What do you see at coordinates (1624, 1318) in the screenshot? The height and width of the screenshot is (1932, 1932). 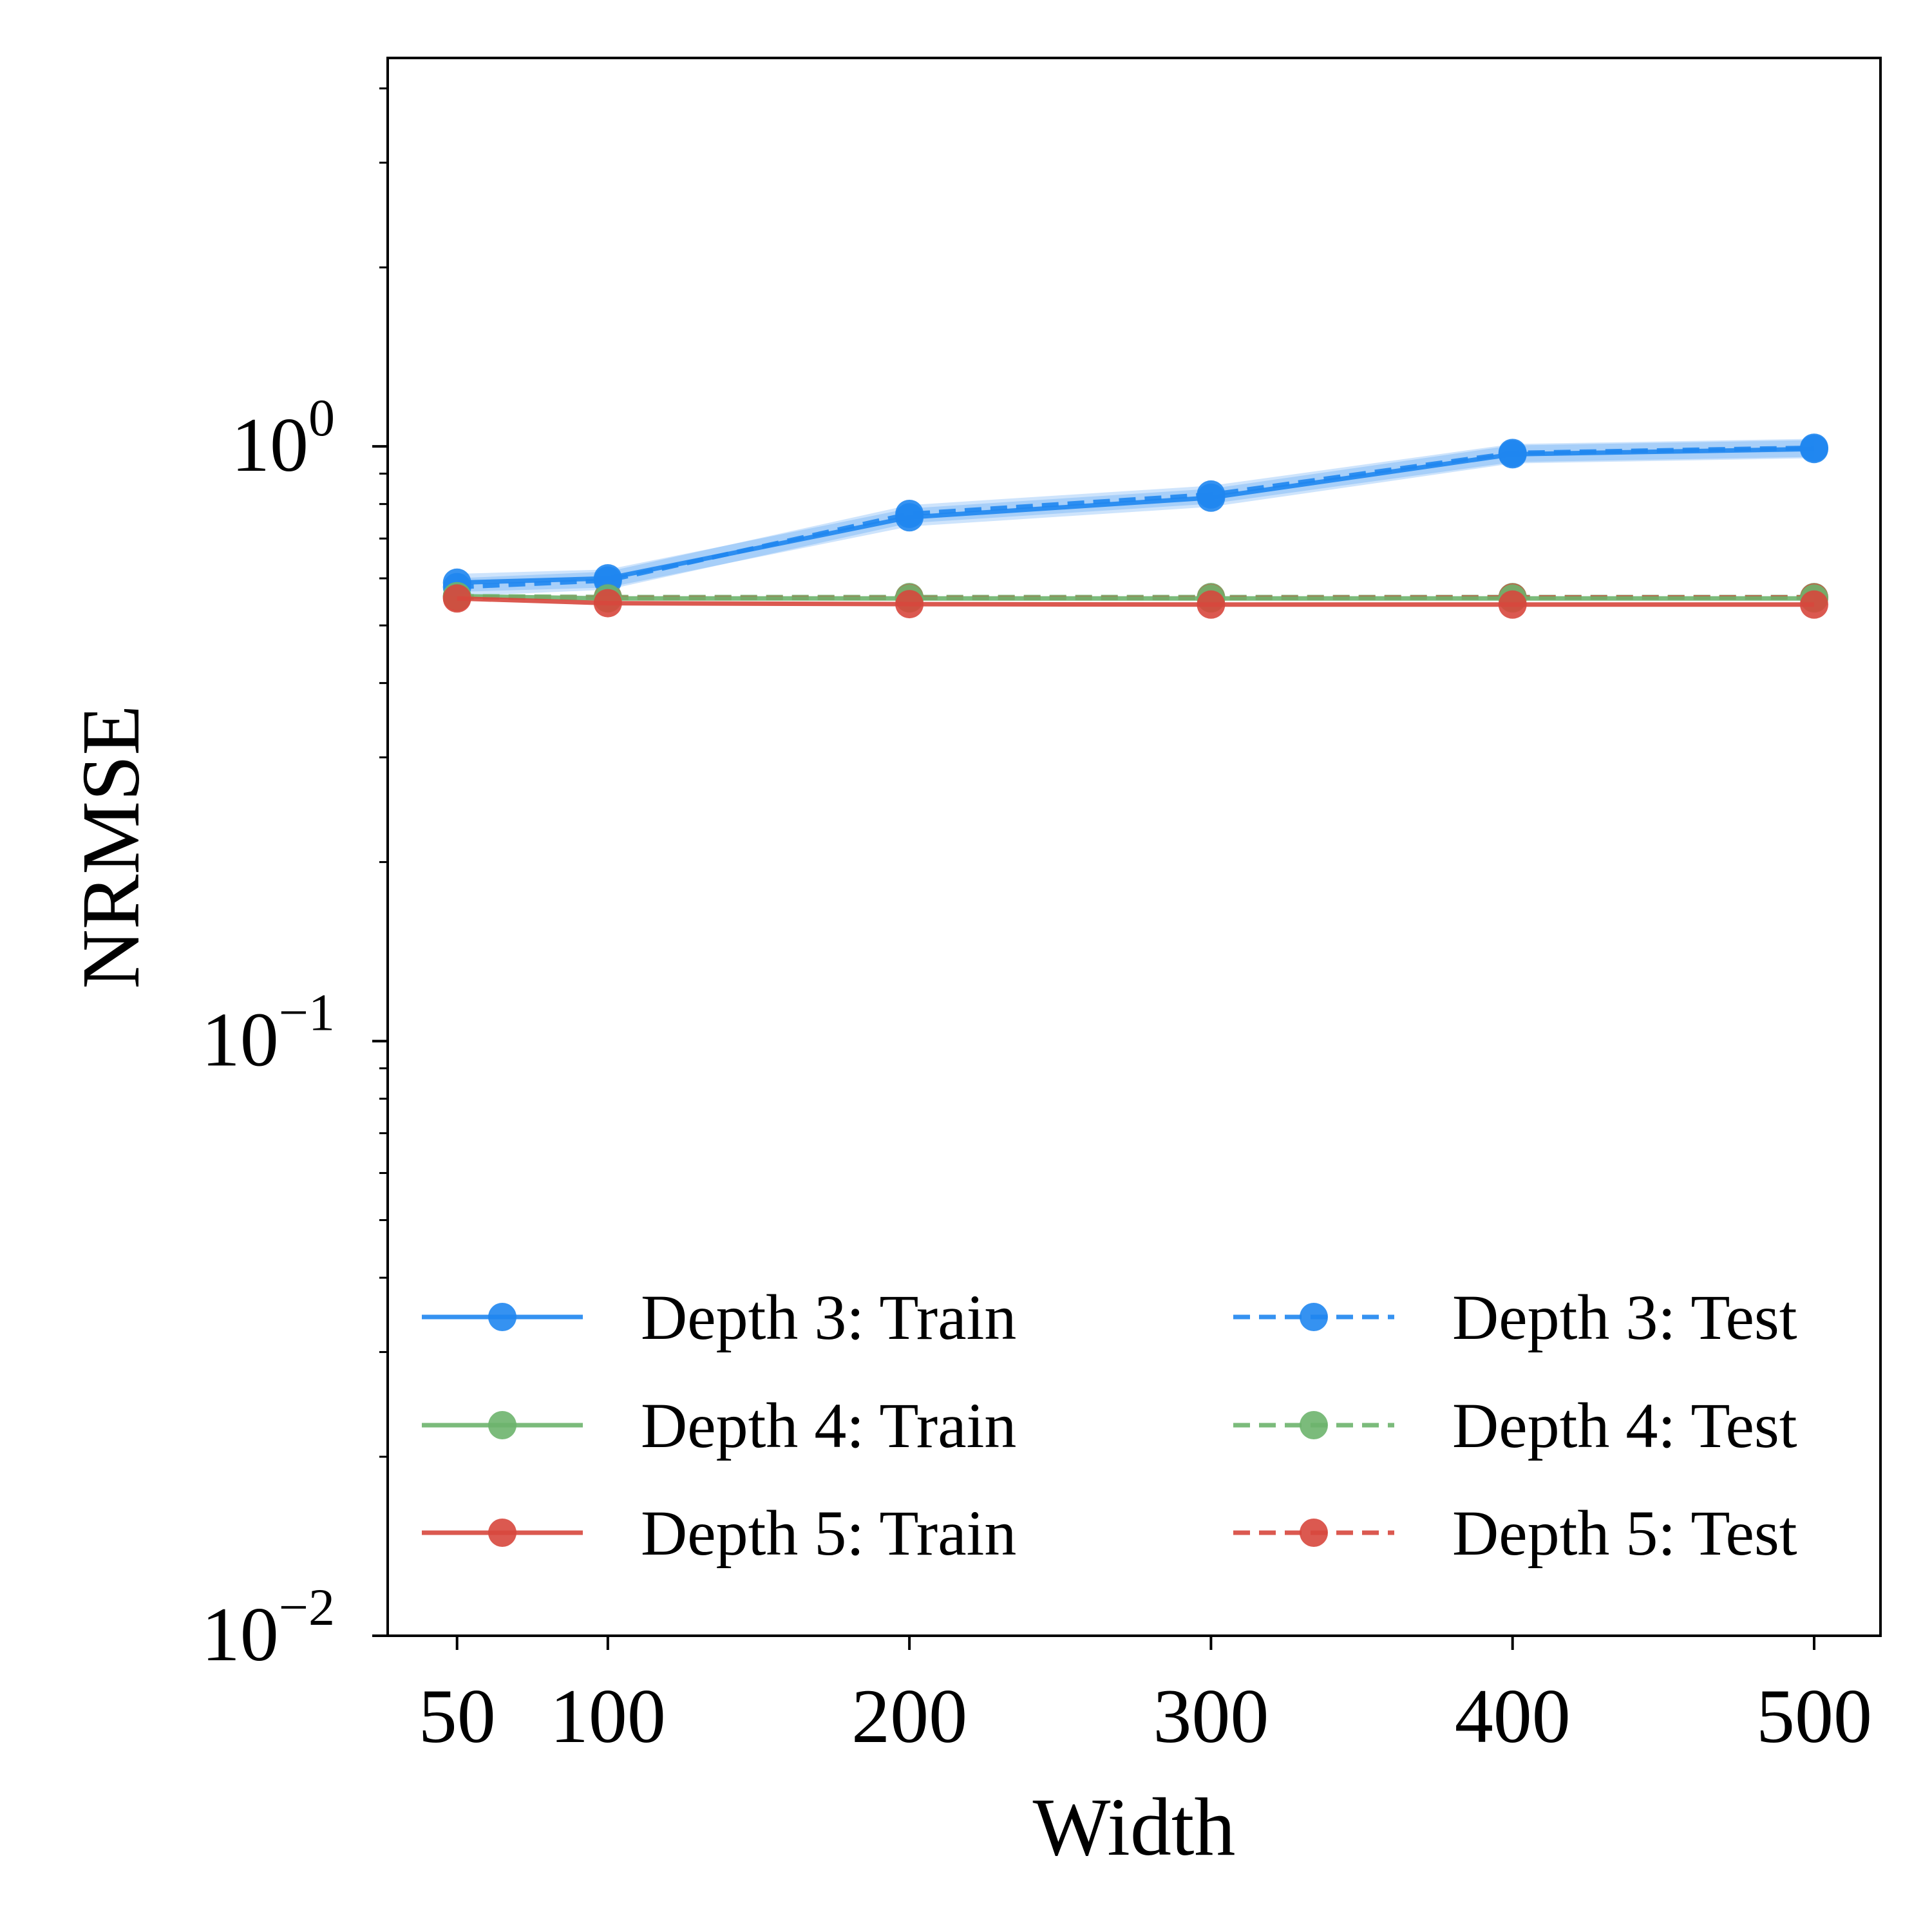 I see `legend-label: Depth 3: Test` at bounding box center [1624, 1318].